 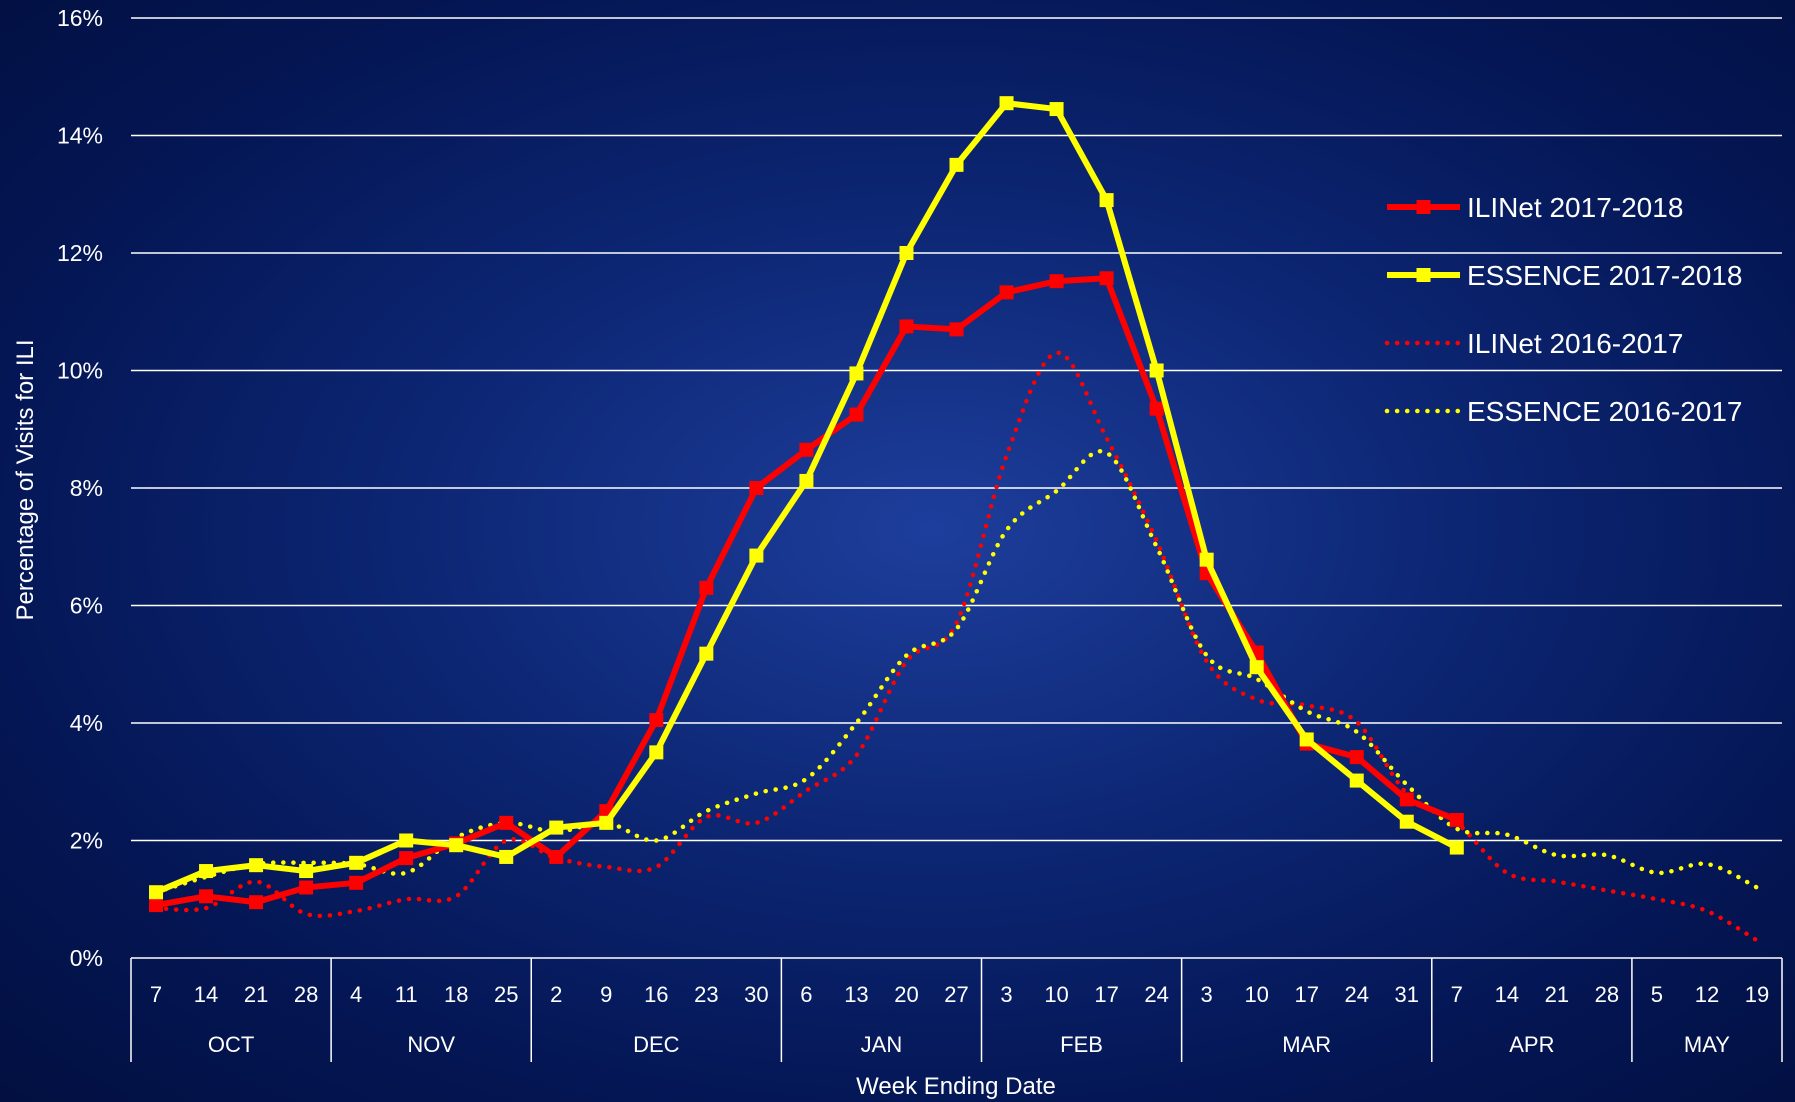 I want to click on y-tick-label: 14%, so click(x=80, y=136).